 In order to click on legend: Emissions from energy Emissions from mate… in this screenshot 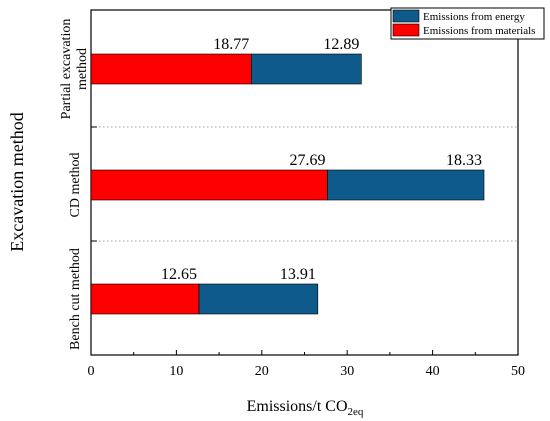, I will do `click(467, 23)`.